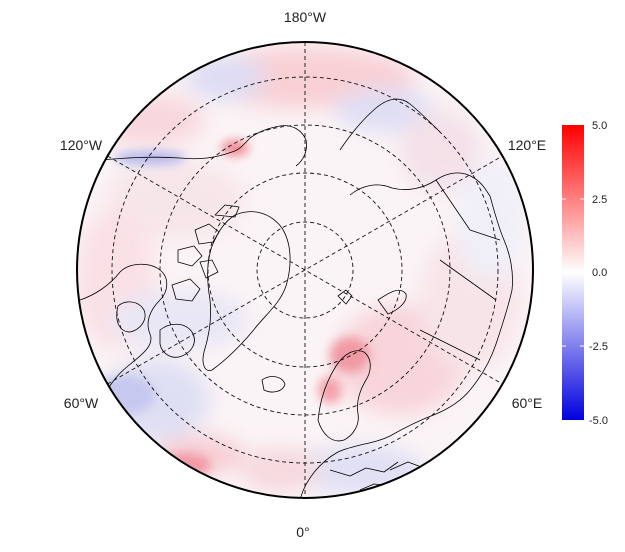  I want to click on colorbar-gradient, so click(573, 272).